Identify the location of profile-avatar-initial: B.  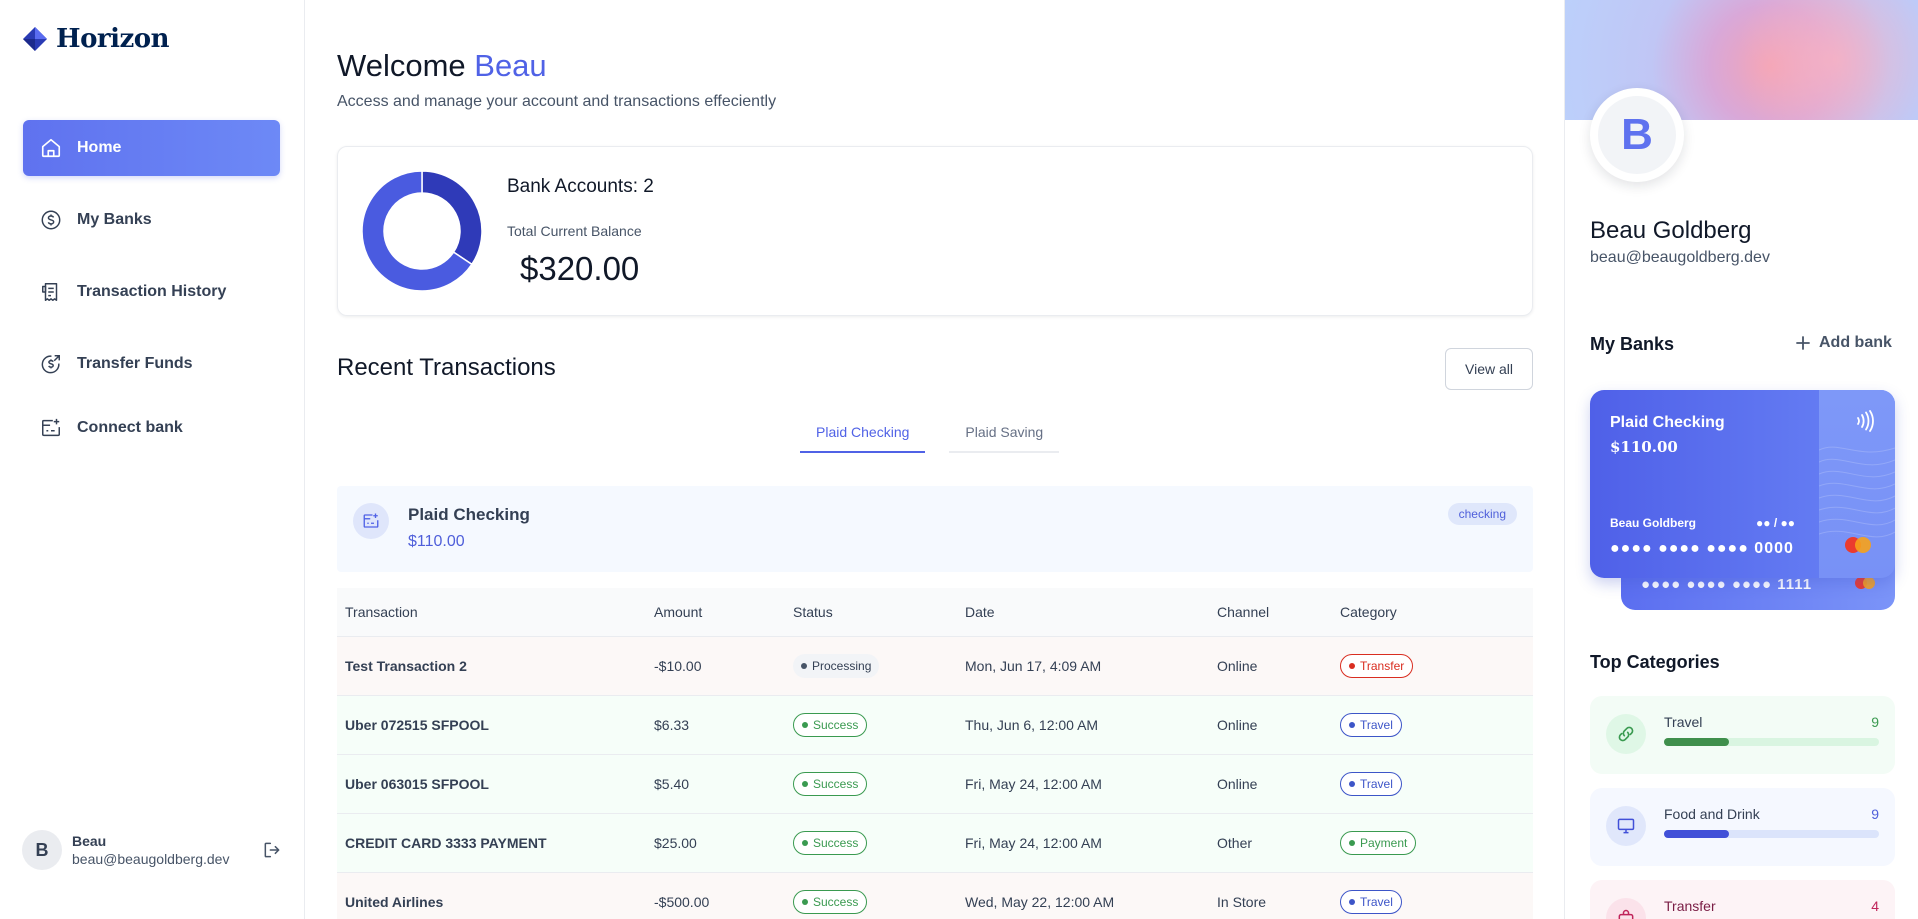
(1637, 135).